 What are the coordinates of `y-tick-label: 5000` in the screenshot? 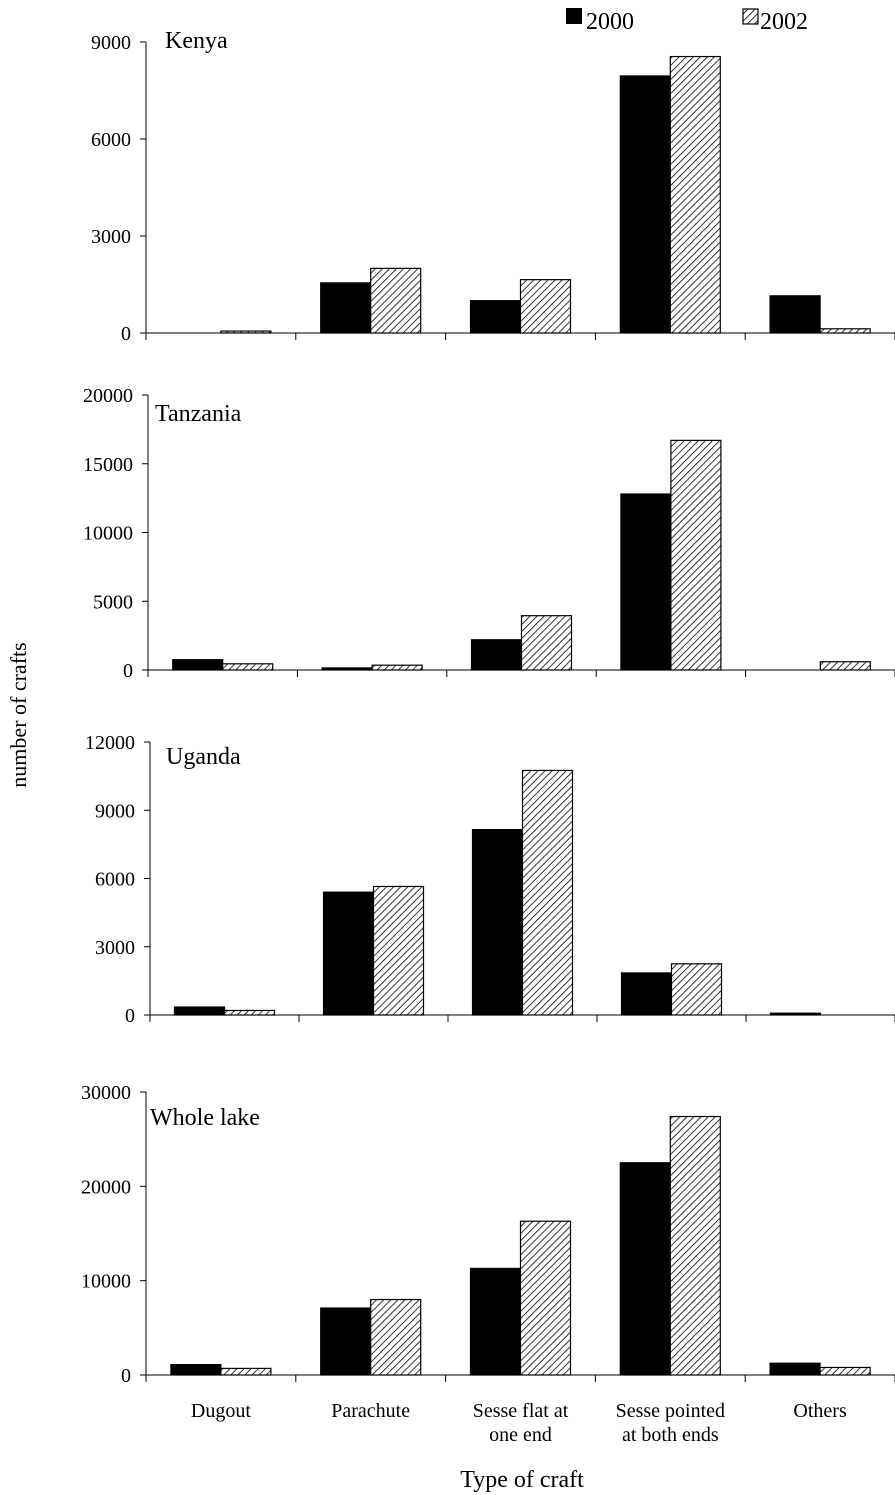 It's located at (113, 602).